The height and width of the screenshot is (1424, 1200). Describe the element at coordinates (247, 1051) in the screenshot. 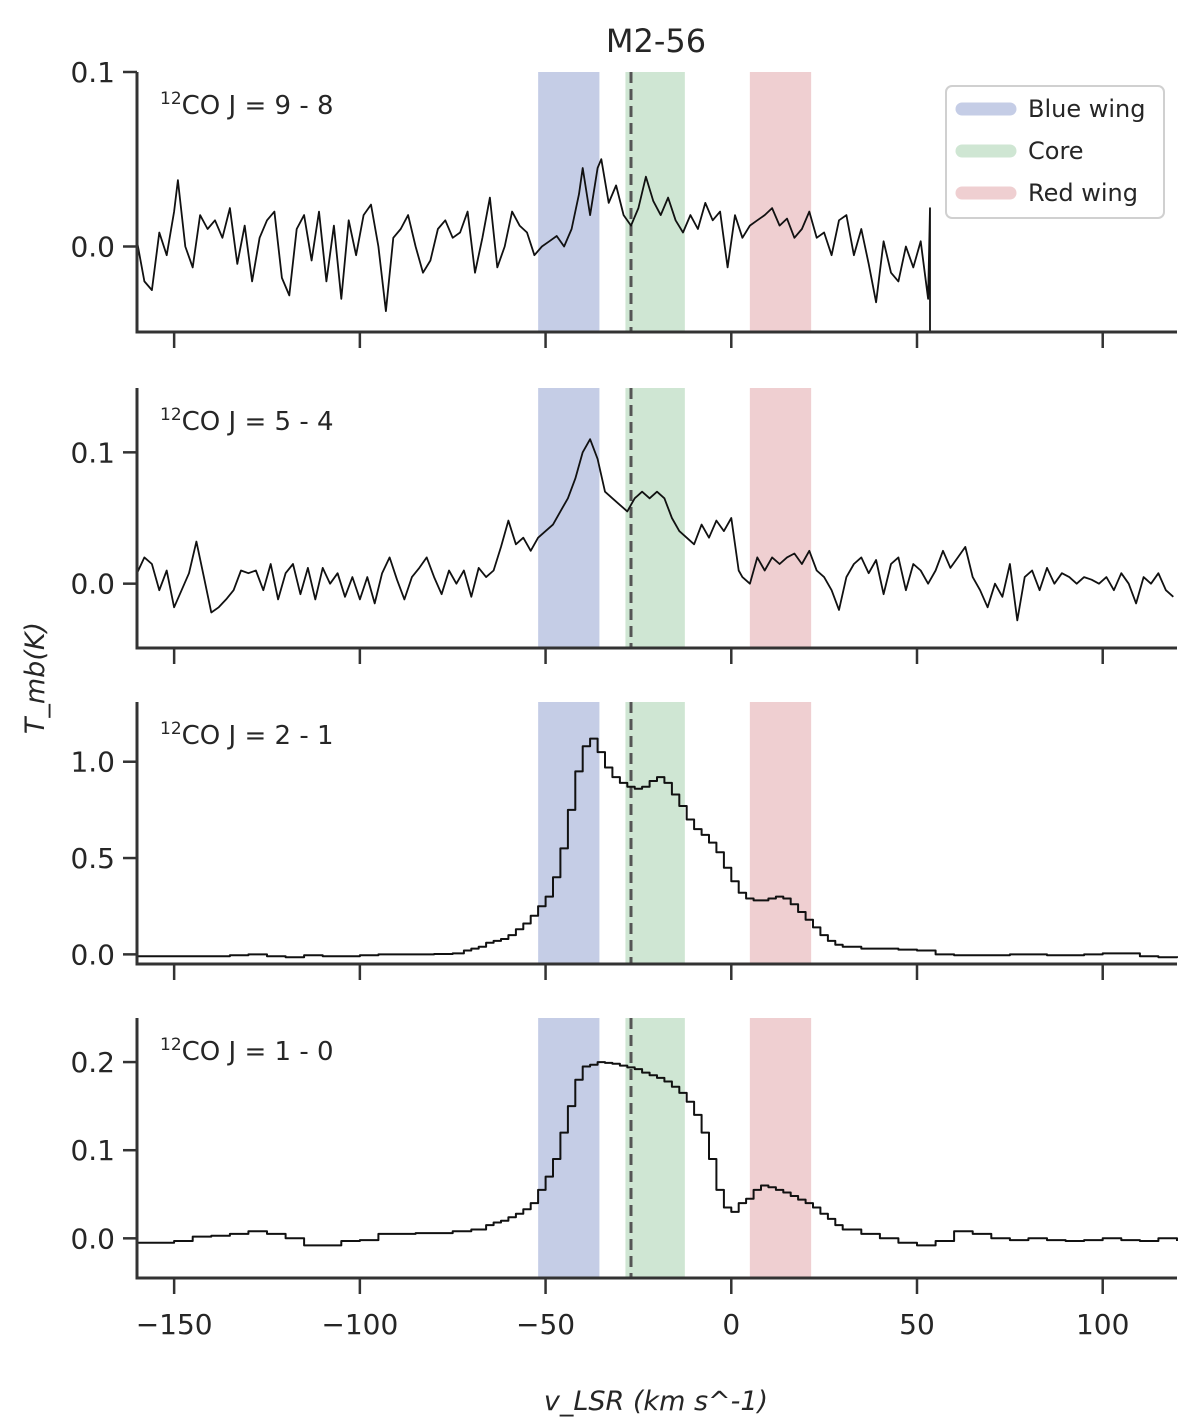

I see `panel-label: 12CO J = 1 - 0` at that location.